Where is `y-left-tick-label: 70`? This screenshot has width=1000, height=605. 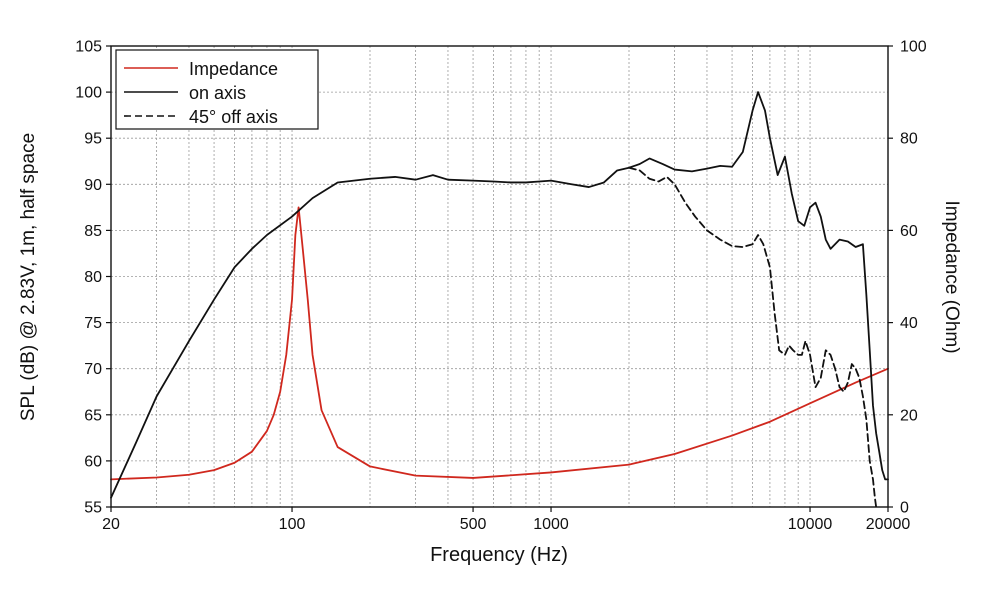 y-left-tick-label: 70 is located at coordinates (93, 369).